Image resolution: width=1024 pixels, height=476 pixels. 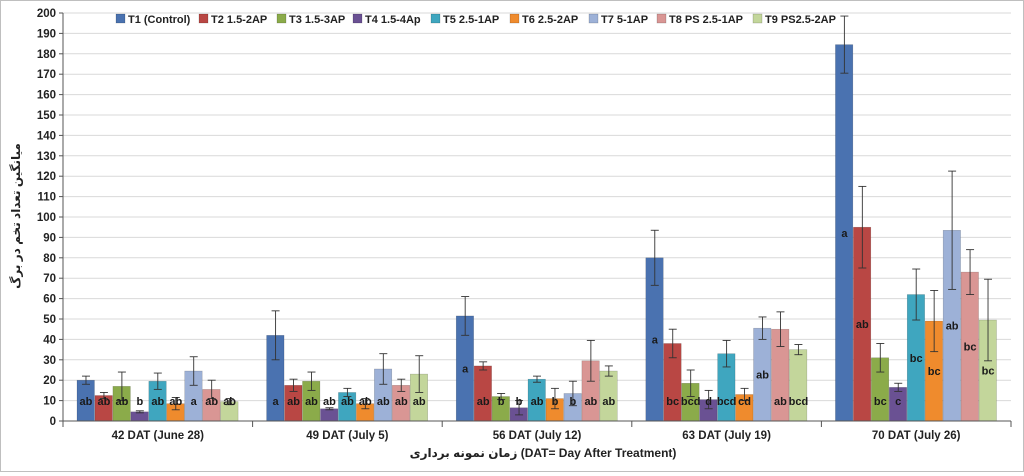 I want to click on legend-label: T4 1.5-4Ap, so click(x=393, y=20).